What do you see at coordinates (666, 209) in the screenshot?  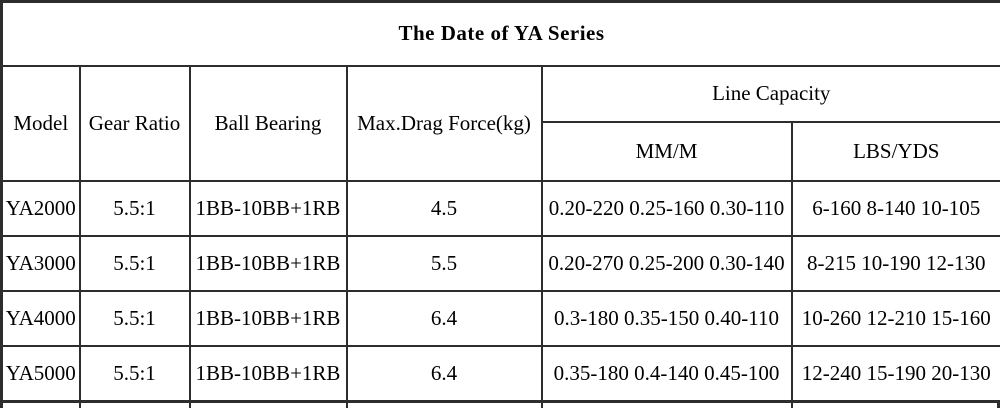 I see `cell-mm-m: 0.20-220 0.25-160 0.30-110` at bounding box center [666, 209].